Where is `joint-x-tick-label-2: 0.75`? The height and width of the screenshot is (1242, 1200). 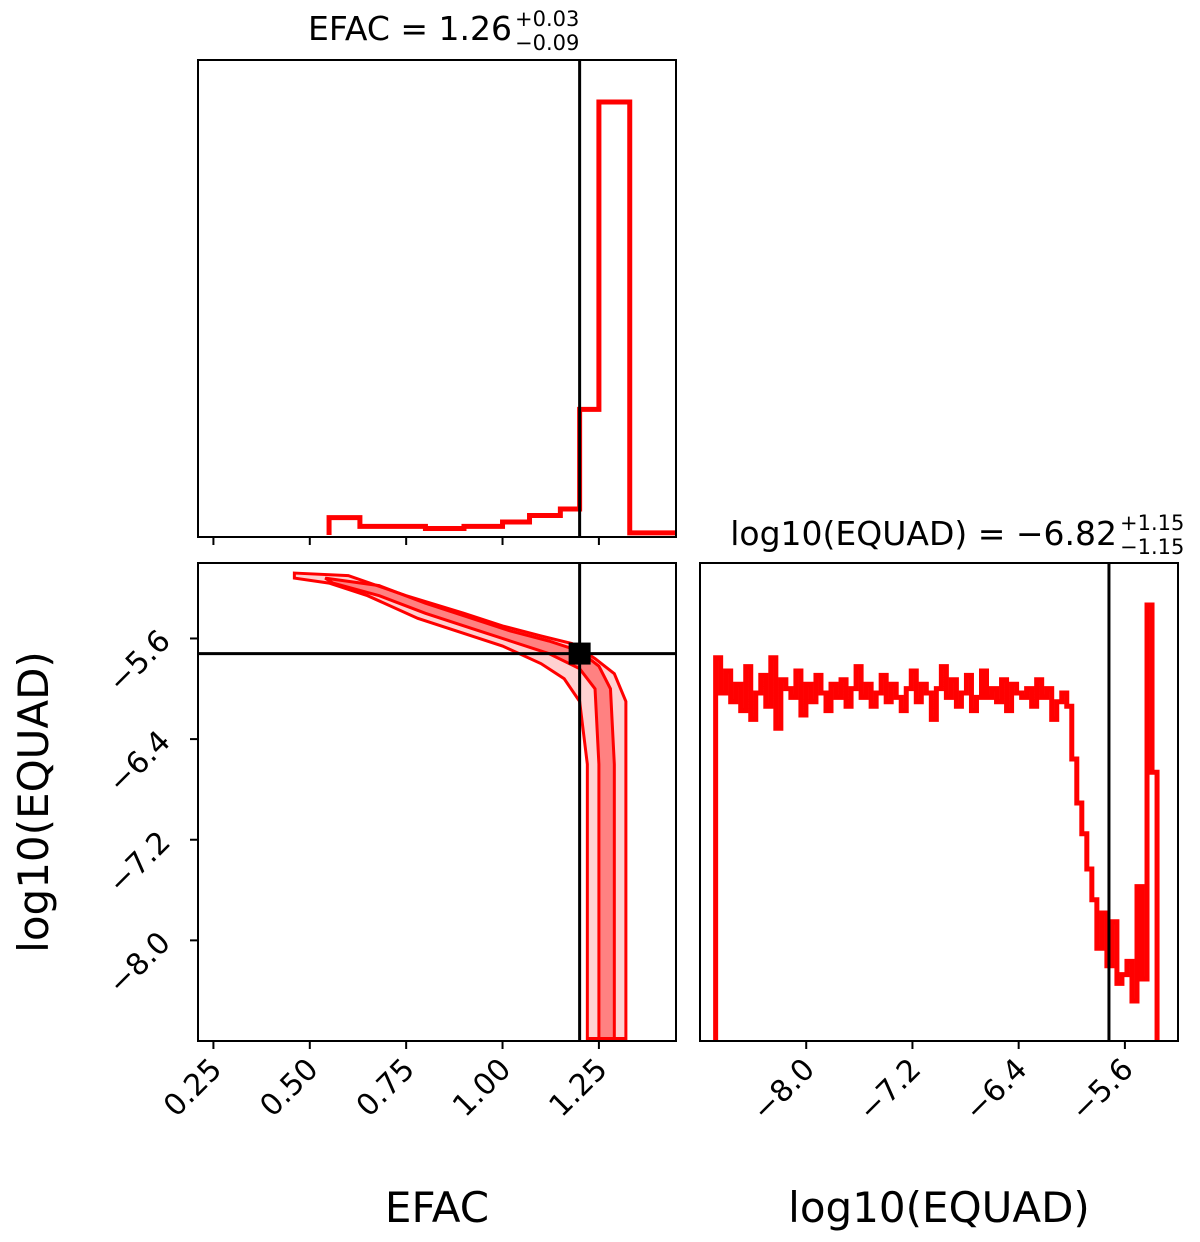
joint-x-tick-label-2: 0.75 is located at coordinates (386, 1088).